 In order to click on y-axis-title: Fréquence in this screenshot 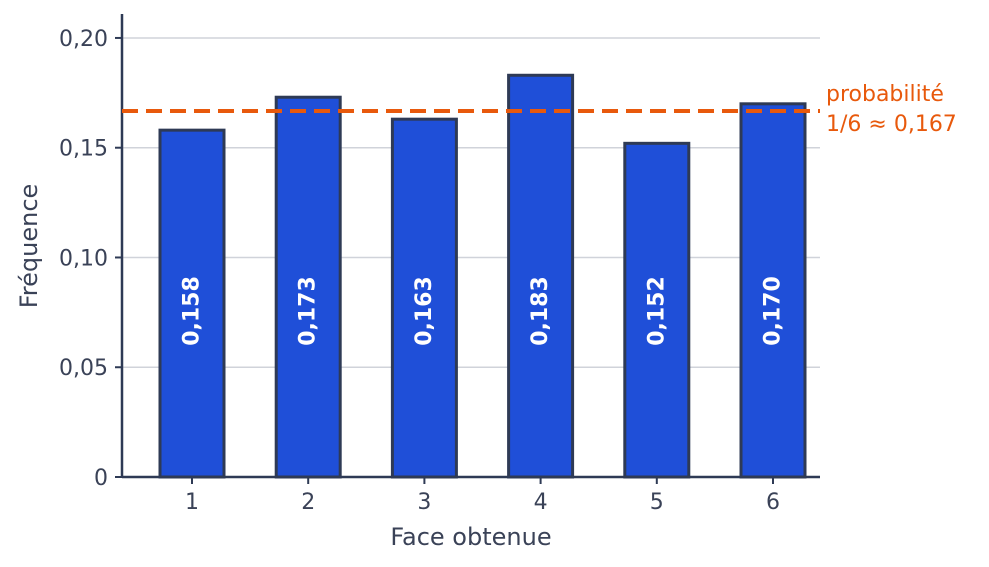, I will do `click(29, 246)`.